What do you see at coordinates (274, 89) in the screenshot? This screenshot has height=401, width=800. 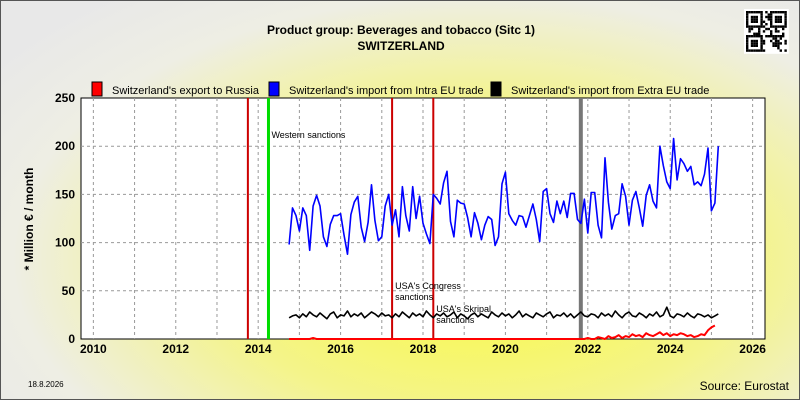 I see `legend-swatch-intra-eu` at bounding box center [274, 89].